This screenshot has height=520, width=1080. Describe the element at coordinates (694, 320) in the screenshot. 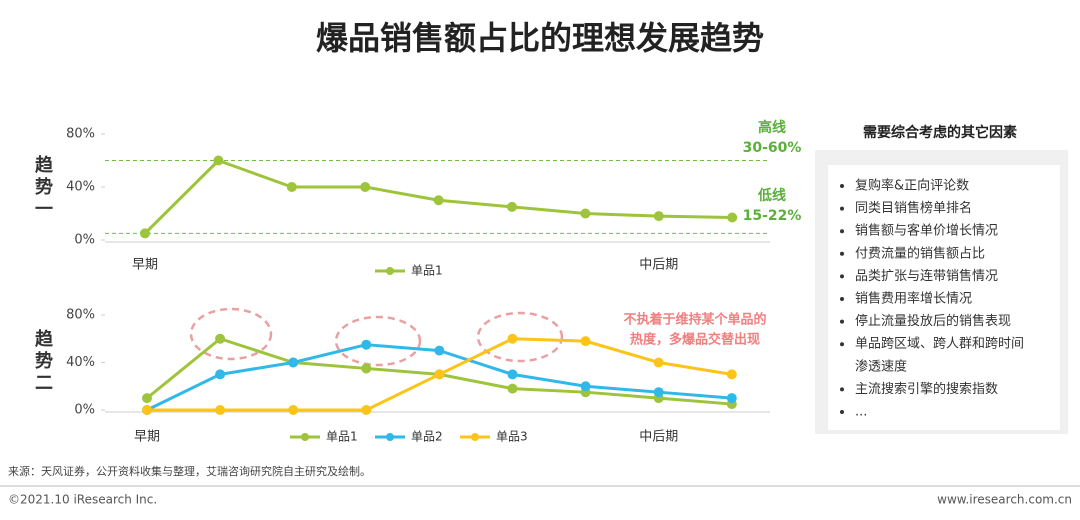

I see `annotation: 不执着于维持某个单品的` at that location.